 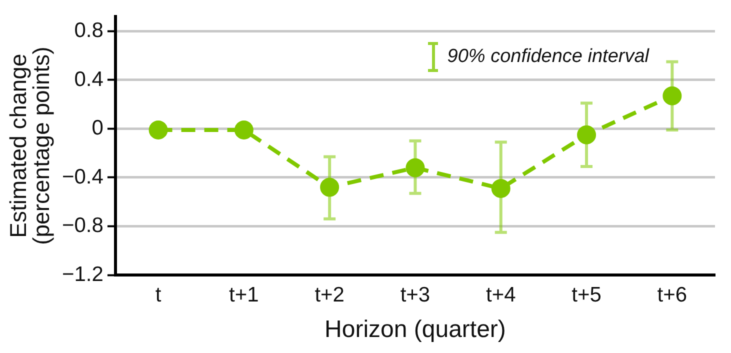 What do you see at coordinates (89, 30) in the screenshot?
I see `y-tick-label: 0.8` at bounding box center [89, 30].